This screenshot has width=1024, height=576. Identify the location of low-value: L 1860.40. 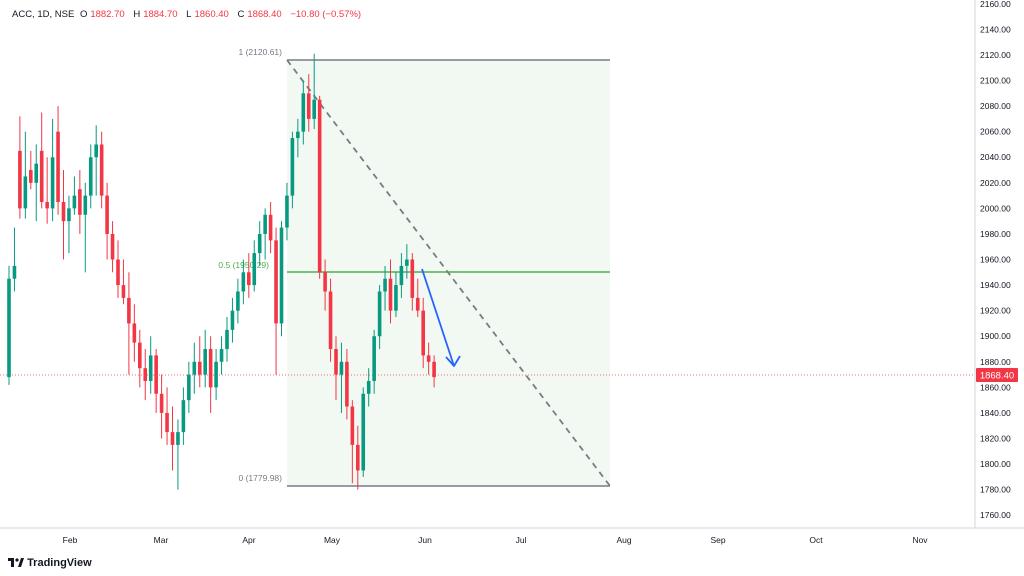
(207, 14).